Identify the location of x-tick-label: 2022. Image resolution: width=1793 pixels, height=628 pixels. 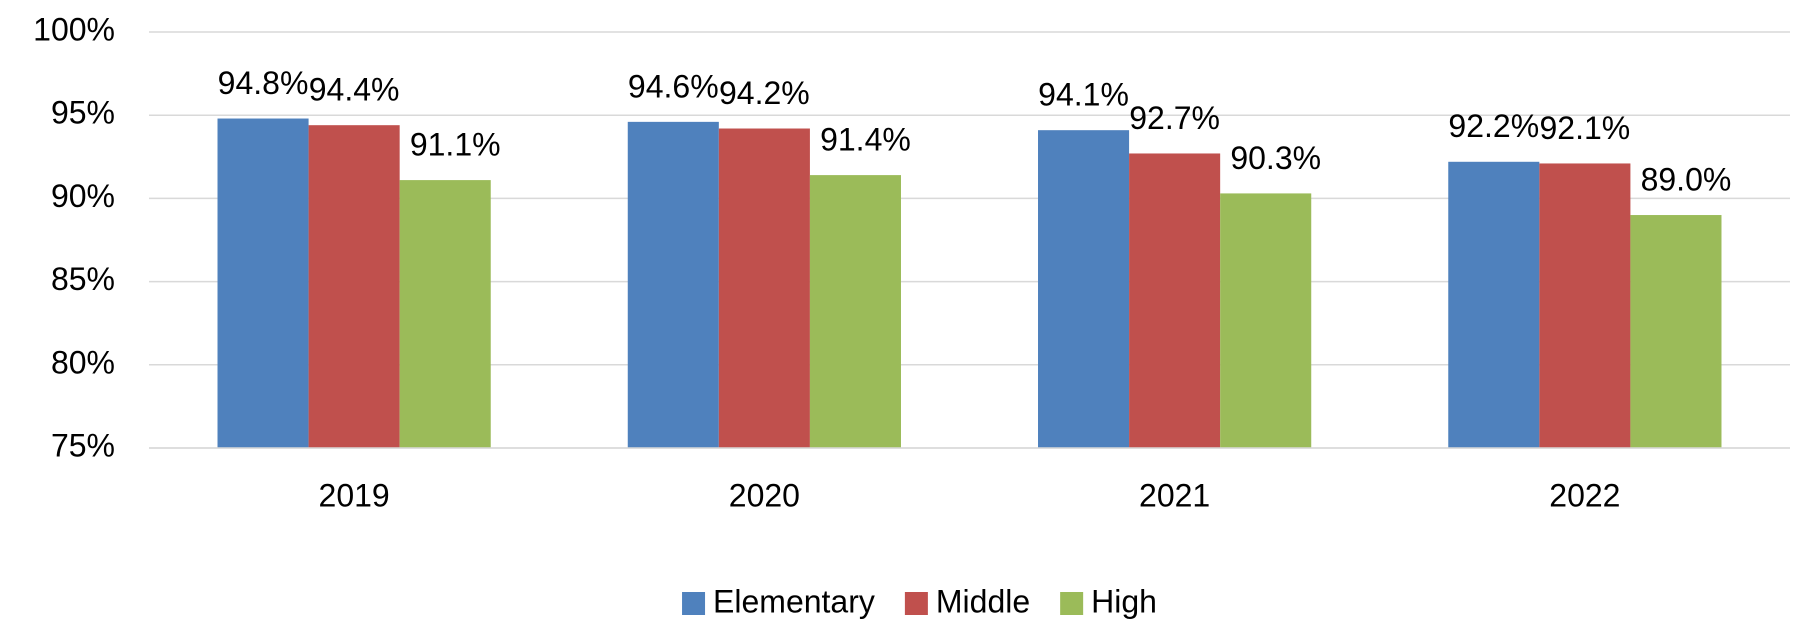
(1584, 495).